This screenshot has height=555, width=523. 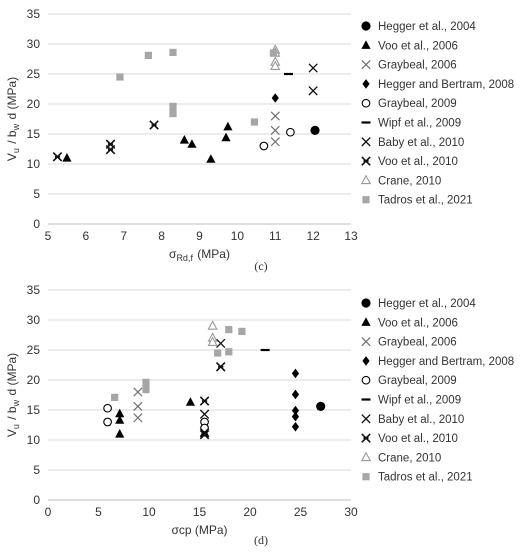 What do you see at coordinates (301, 512) in the screenshot?
I see `x-tick-label: 25` at bounding box center [301, 512].